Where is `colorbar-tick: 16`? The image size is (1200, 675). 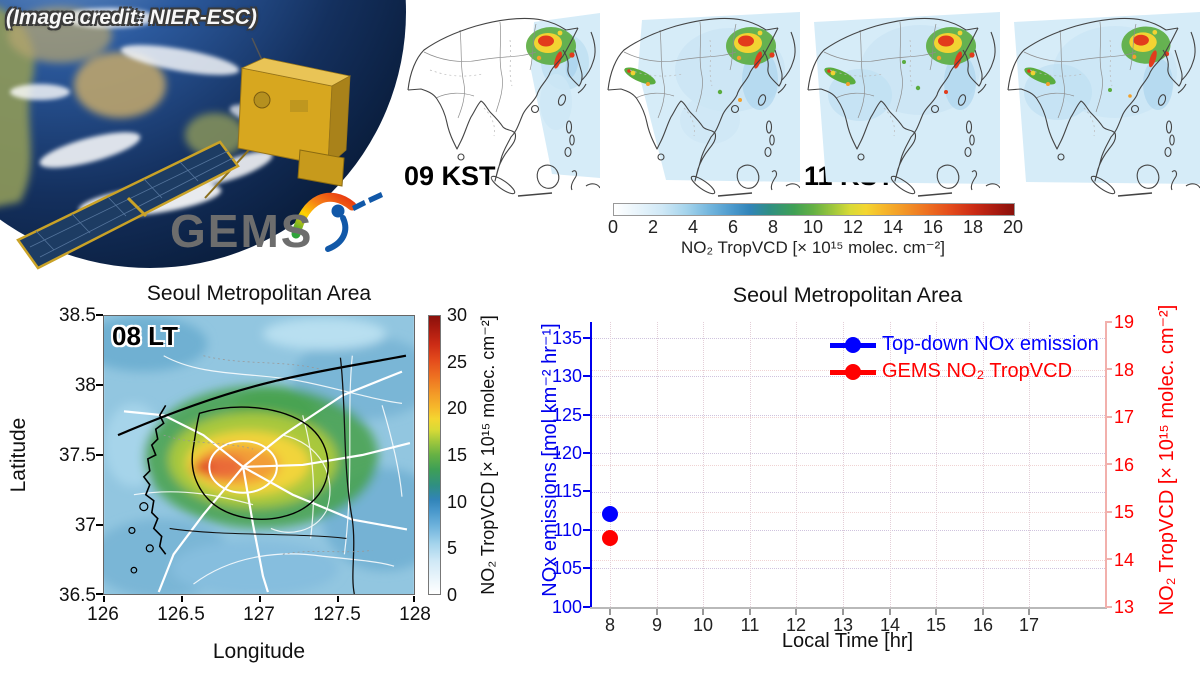
colorbar-tick: 16 is located at coordinates (933, 227).